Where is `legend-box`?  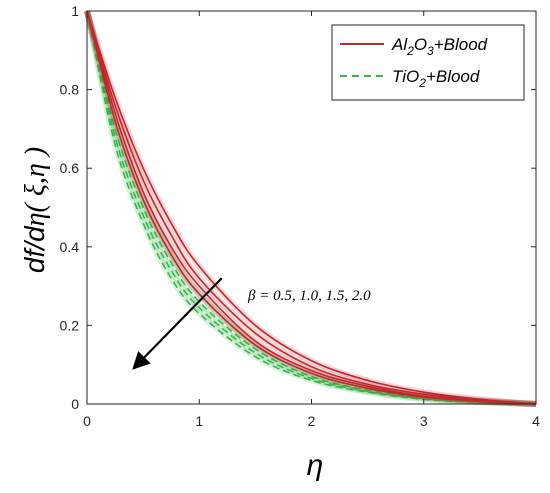
legend-box is located at coordinates (428, 62).